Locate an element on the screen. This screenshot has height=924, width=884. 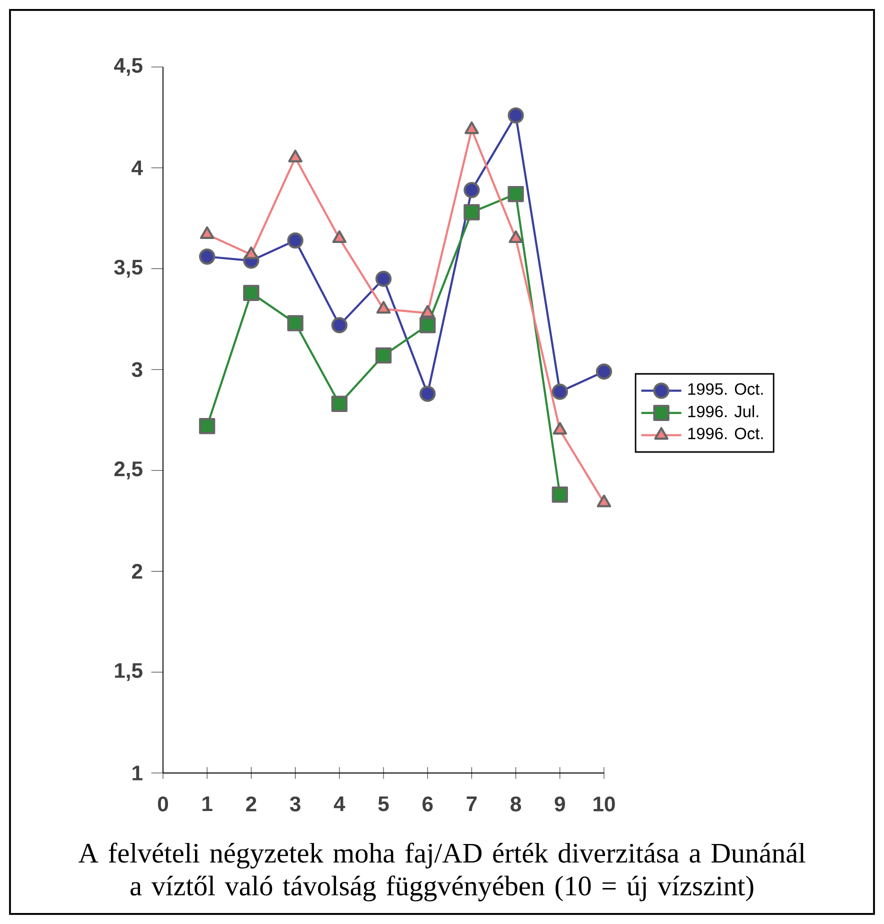
y-tick-label: 4,5 is located at coordinates (128, 67).